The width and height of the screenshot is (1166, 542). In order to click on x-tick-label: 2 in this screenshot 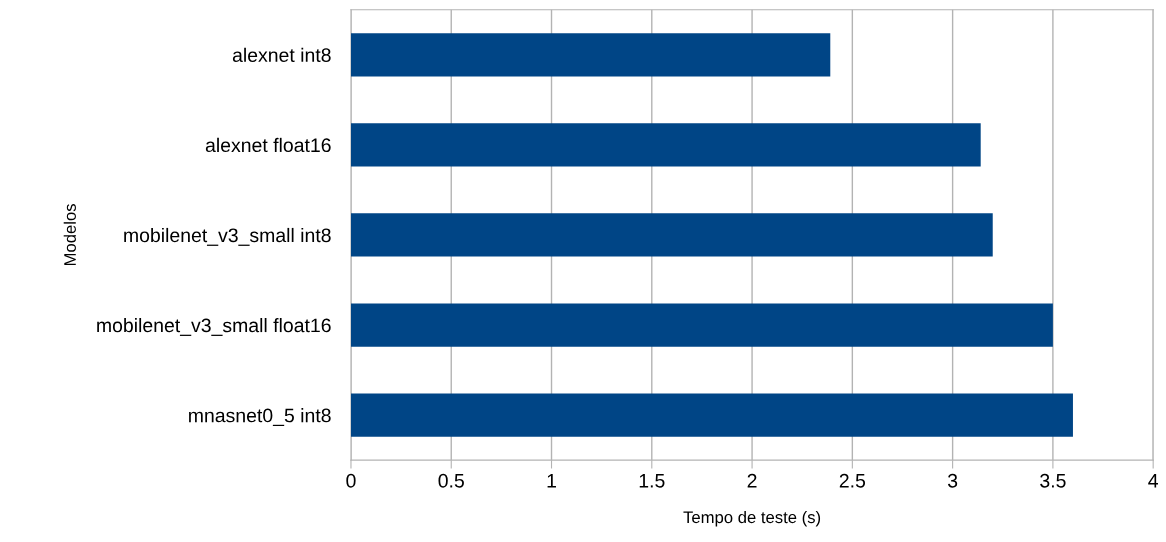, I will do `click(752, 480)`.